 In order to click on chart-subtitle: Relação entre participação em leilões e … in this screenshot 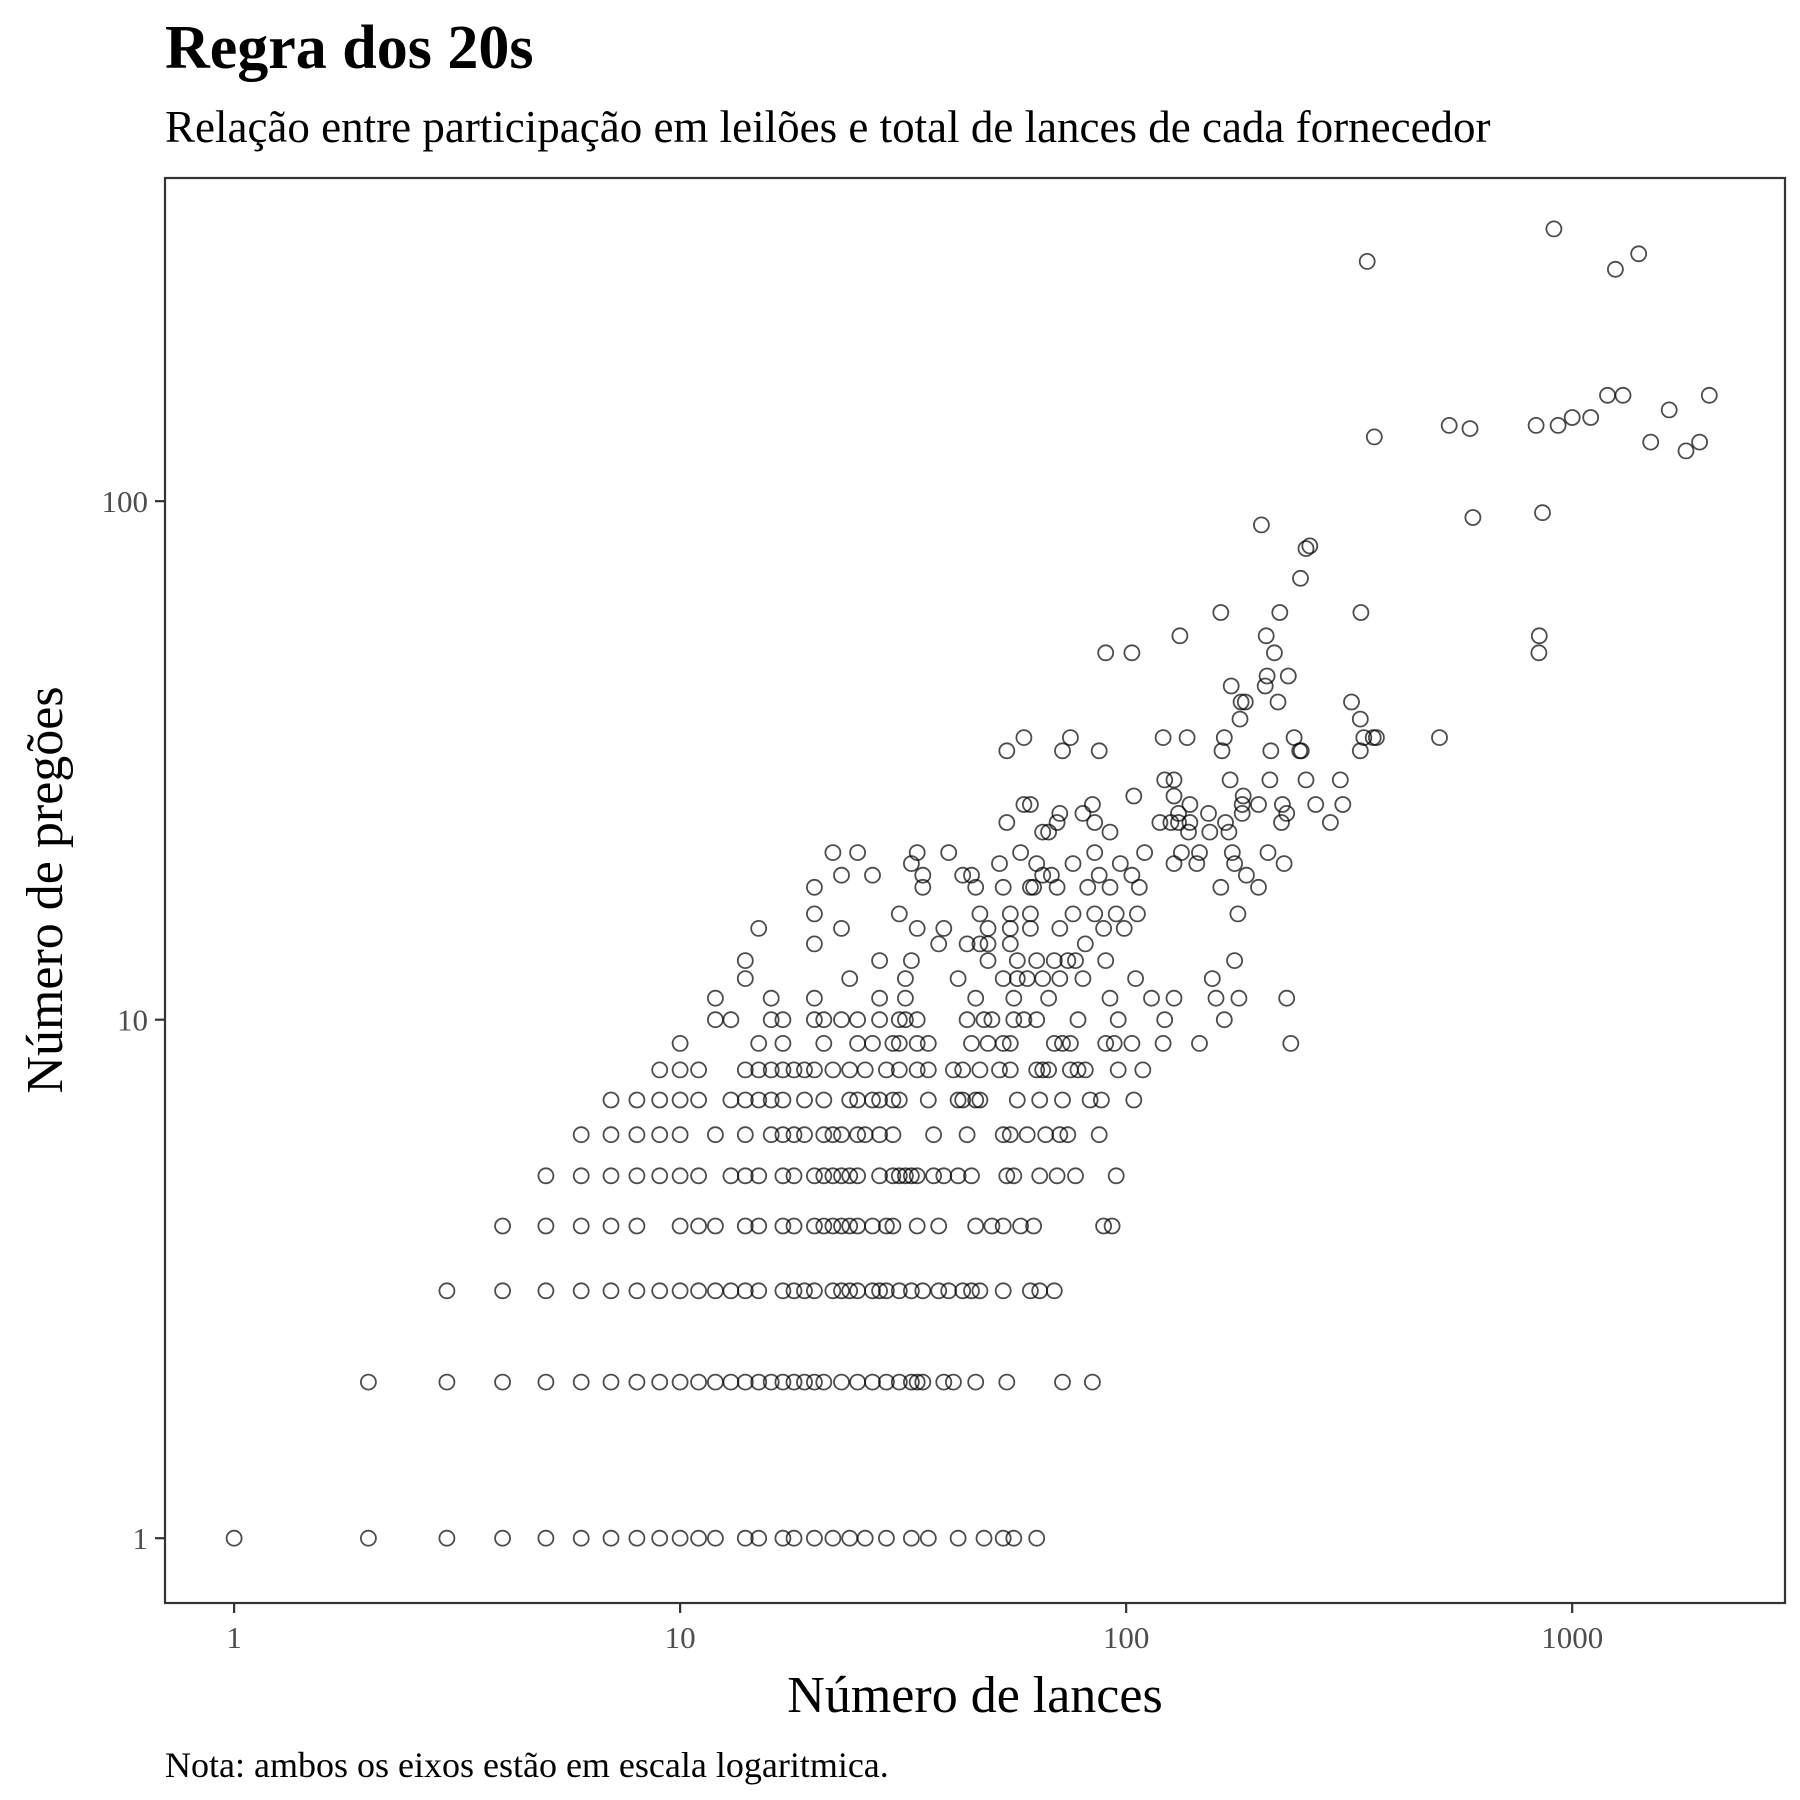, I will do `click(828, 127)`.